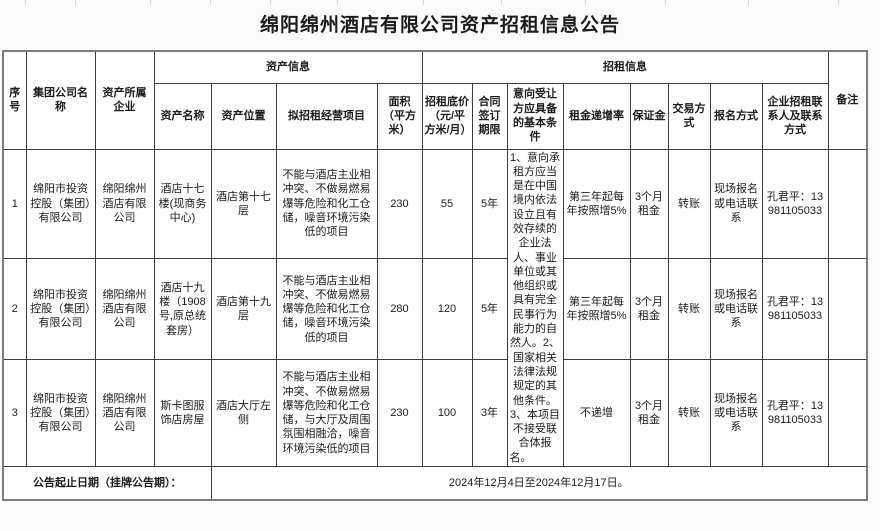 Image resolution: width=880 pixels, height=531 pixels. What do you see at coordinates (243, 309) in the screenshot?
I see `row2-asset-location: 酒店第十九层` at bounding box center [243, 309].